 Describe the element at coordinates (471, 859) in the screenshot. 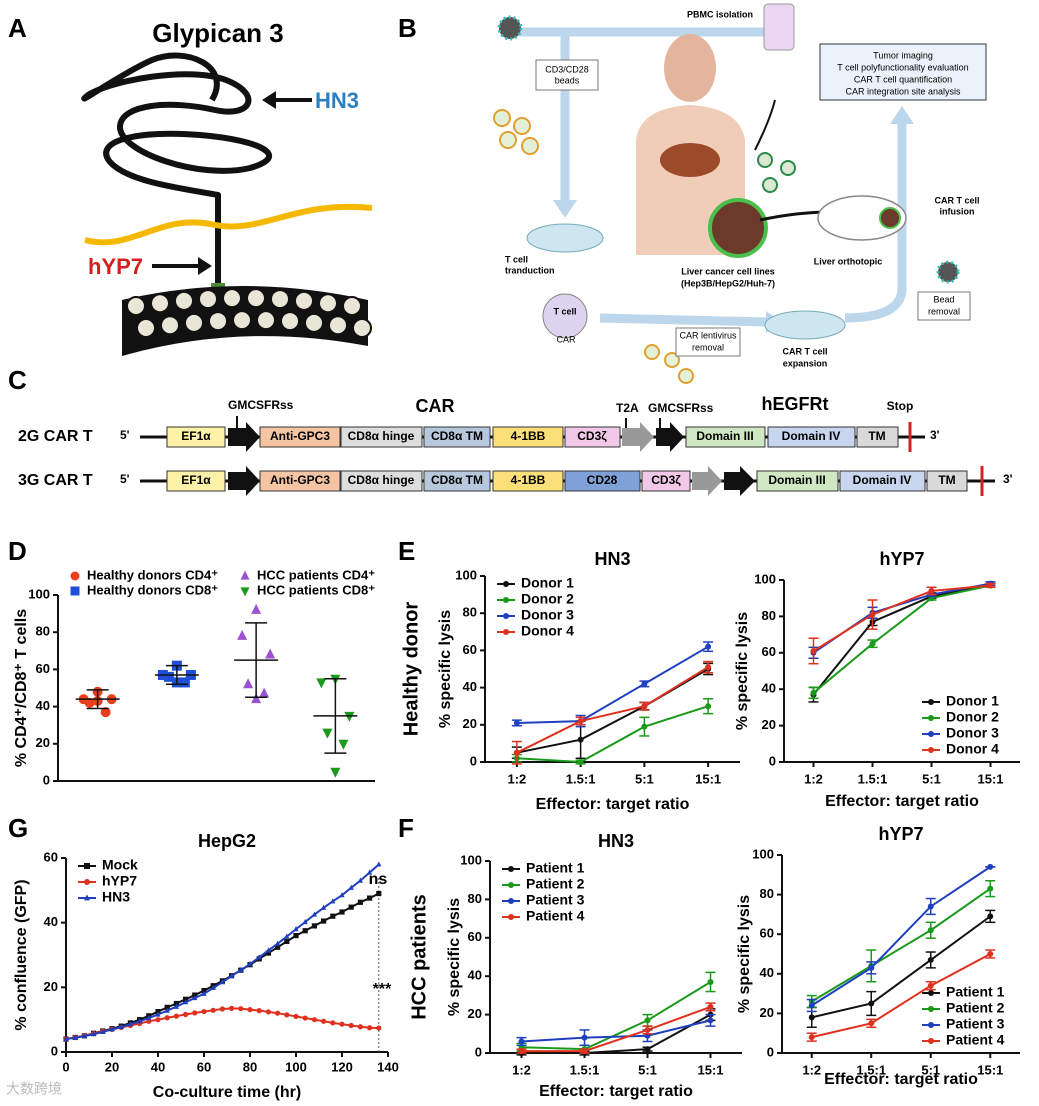

I see `y-tick-label: 100` at that location.